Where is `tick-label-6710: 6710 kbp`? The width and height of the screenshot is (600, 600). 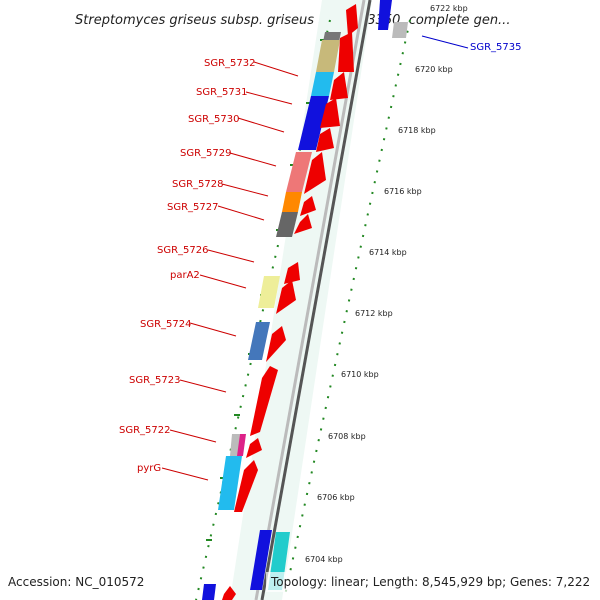 tick-label-6710: 6710 kbp is located at coordinates (360, 374).